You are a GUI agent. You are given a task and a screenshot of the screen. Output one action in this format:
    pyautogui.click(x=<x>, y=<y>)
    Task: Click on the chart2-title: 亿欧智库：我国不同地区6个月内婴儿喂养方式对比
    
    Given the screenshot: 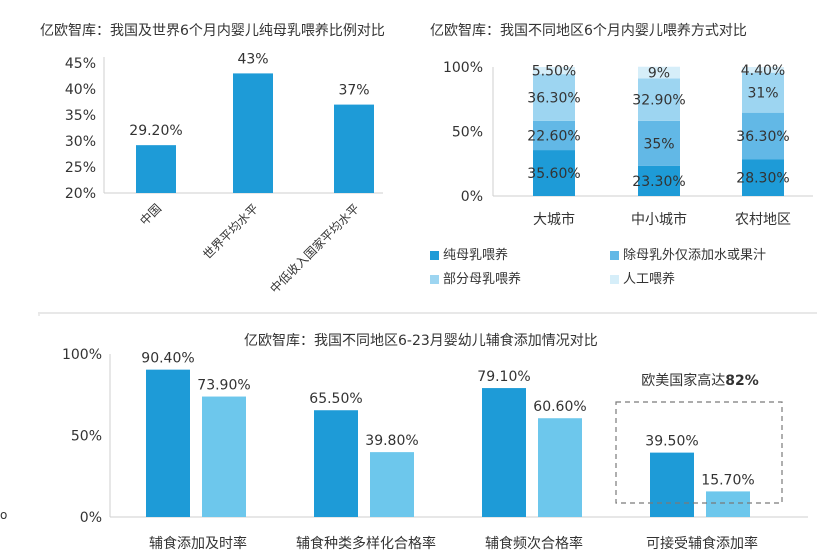 What is the action you would take?
    pyautogui.click(x=588, y=31)
    